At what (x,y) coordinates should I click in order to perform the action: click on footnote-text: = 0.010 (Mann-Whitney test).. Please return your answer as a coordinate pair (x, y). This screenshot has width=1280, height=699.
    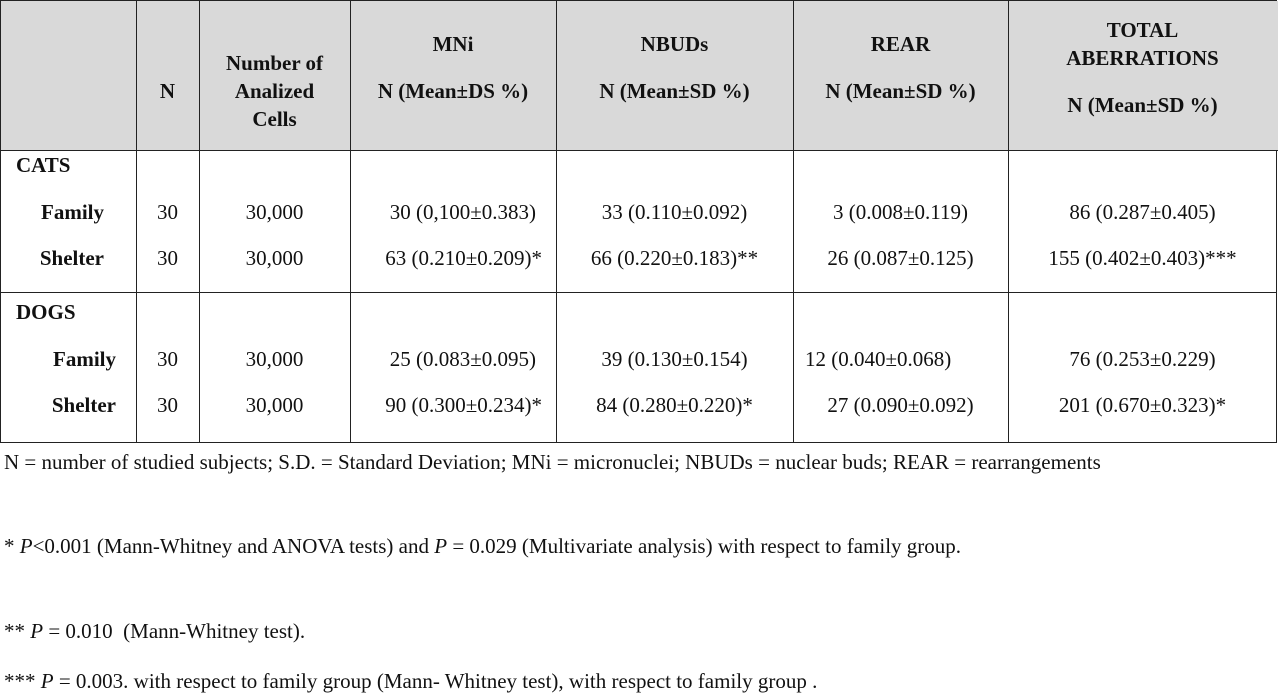
    Looking at the image, I should click on (174, 631).